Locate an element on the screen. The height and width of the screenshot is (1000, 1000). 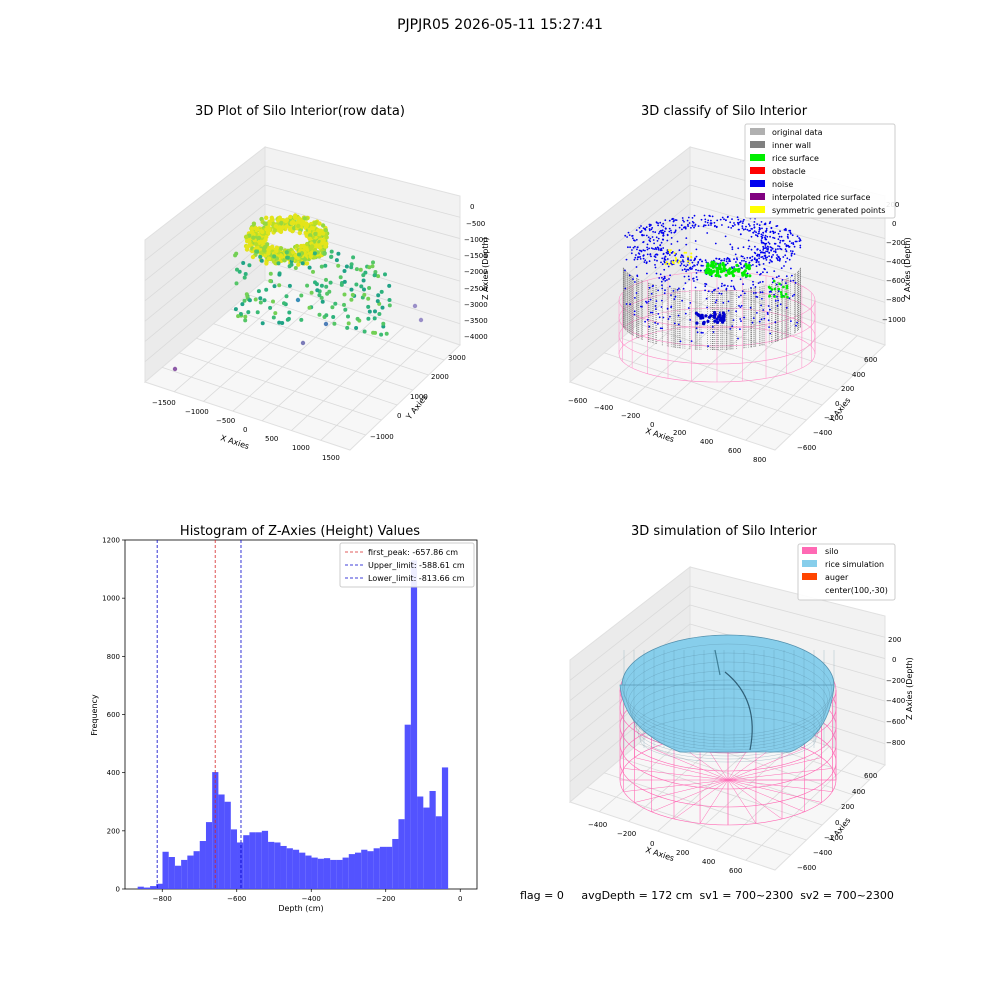
p4-ytick: −400 is located at coordinates (822, 853).